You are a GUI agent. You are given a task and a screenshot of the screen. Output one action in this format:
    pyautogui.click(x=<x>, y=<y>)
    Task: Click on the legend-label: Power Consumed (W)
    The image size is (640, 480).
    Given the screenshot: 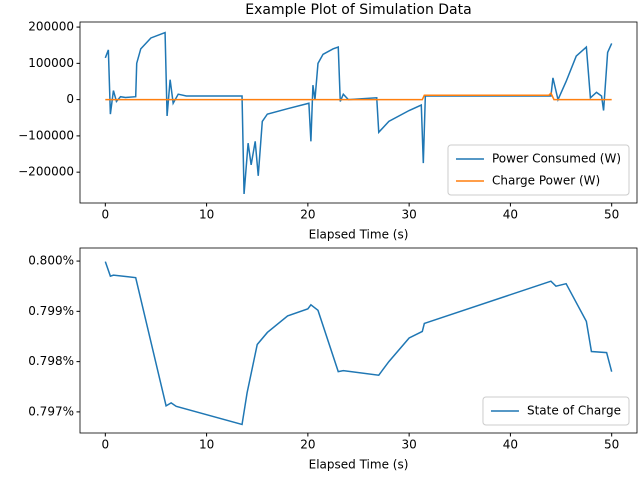 What is the action you would take?
    pyautogui.click(x=556, y=159)
    